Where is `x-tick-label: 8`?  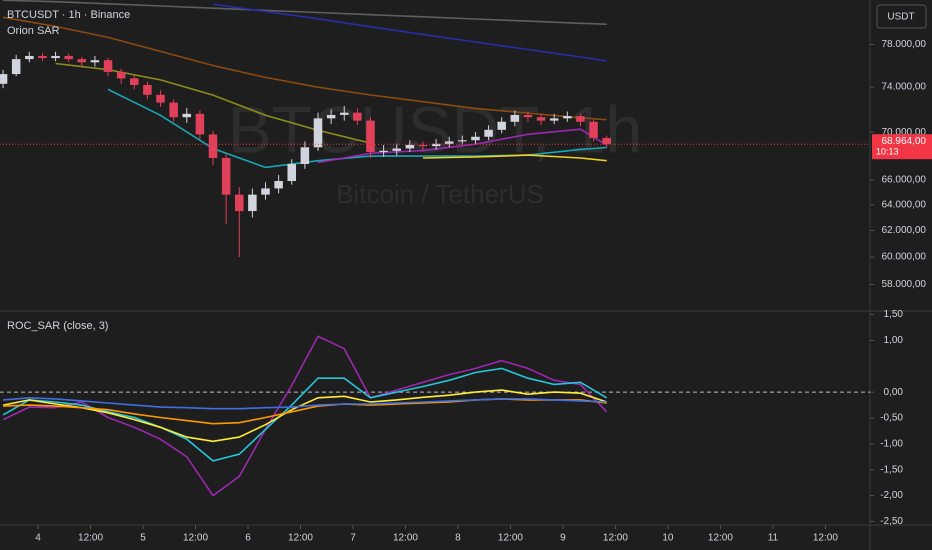 x-tick-label: 8 is located at coordinates (458, 538).